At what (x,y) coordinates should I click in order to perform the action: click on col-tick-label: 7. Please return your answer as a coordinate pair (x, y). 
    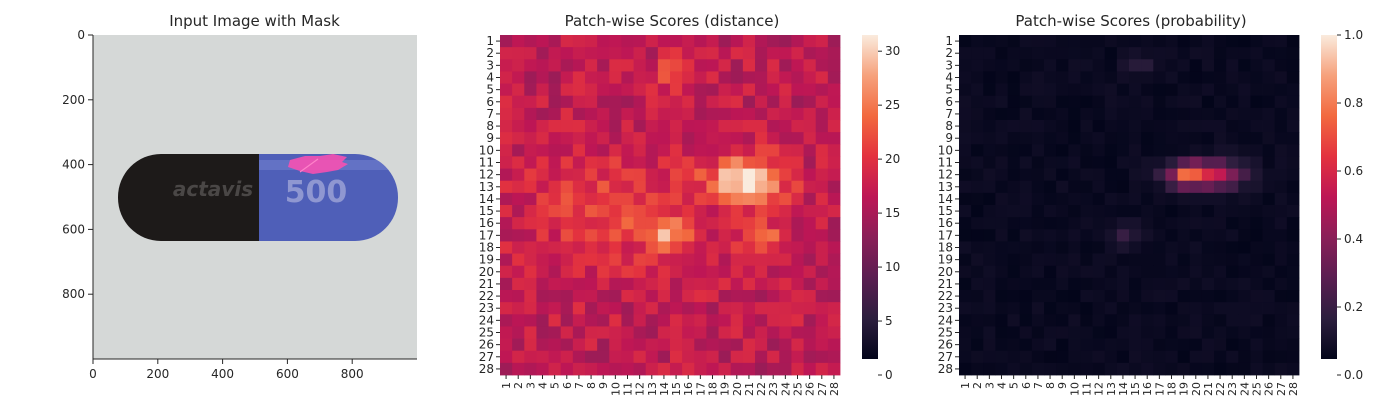
    Looking at the image, I should click on (1038, 385).